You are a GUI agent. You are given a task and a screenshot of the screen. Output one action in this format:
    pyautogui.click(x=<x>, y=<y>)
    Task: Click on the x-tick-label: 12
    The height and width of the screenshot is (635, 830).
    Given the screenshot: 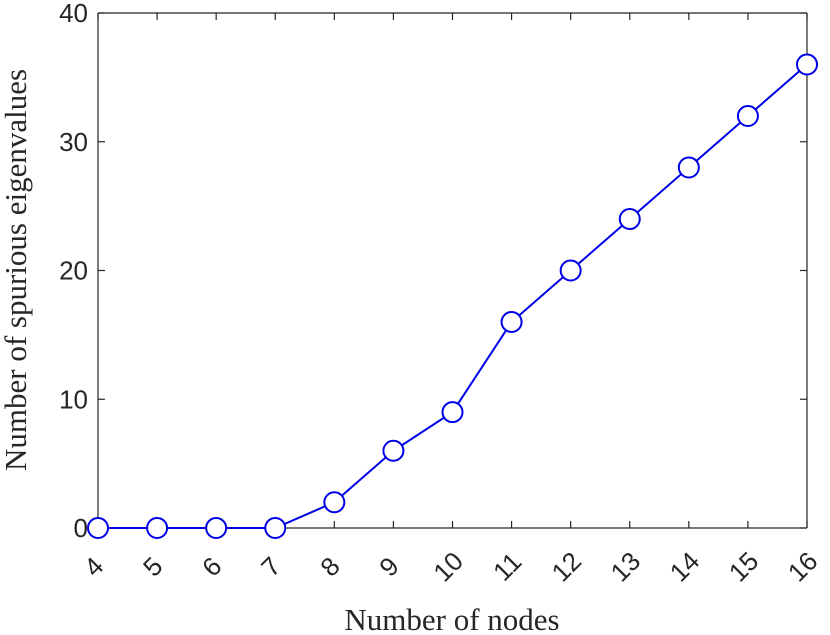 What is the action you would take?
    pyautogui.click(x=566, y=567)
    